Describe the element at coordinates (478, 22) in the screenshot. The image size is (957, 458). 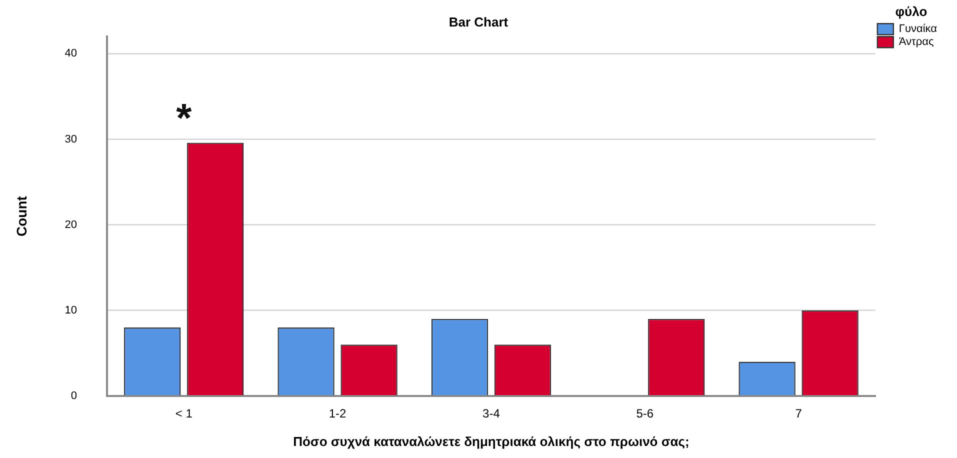
I see `chart-title: Bar Chart` at that location.